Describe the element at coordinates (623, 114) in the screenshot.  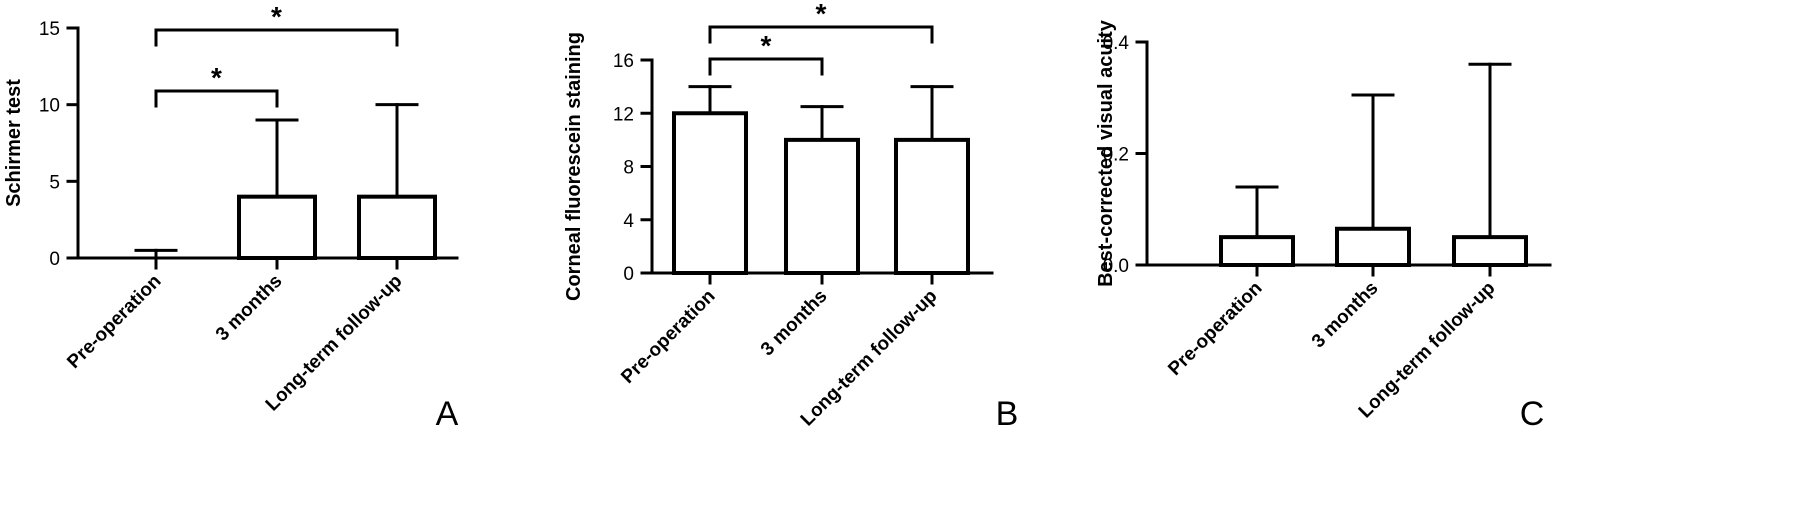
I see `y-tick-label: 12` at that location.